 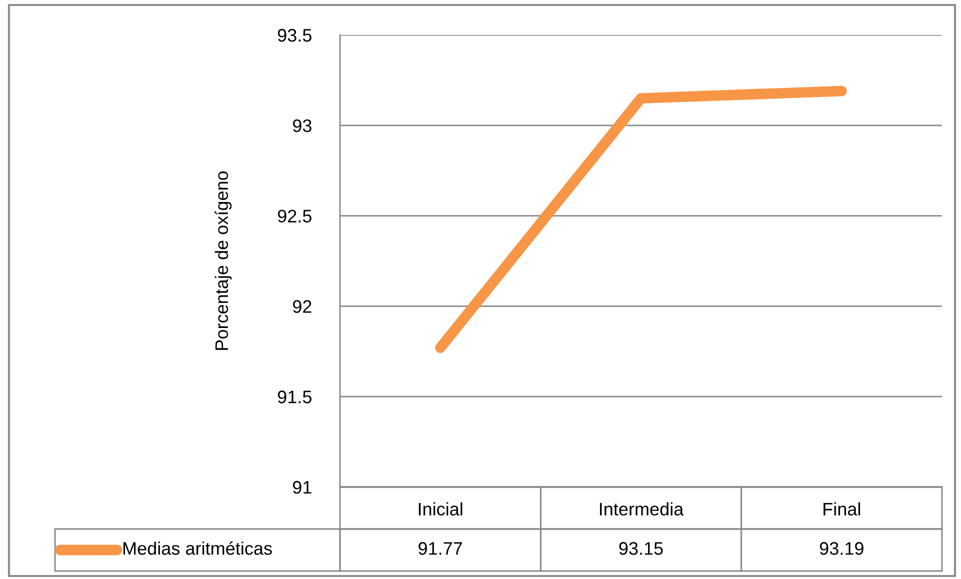 What do you see at coordinates (842, 548) in the screenshot?
I see `data-label: 93.19` at bounding box center [842, 548].